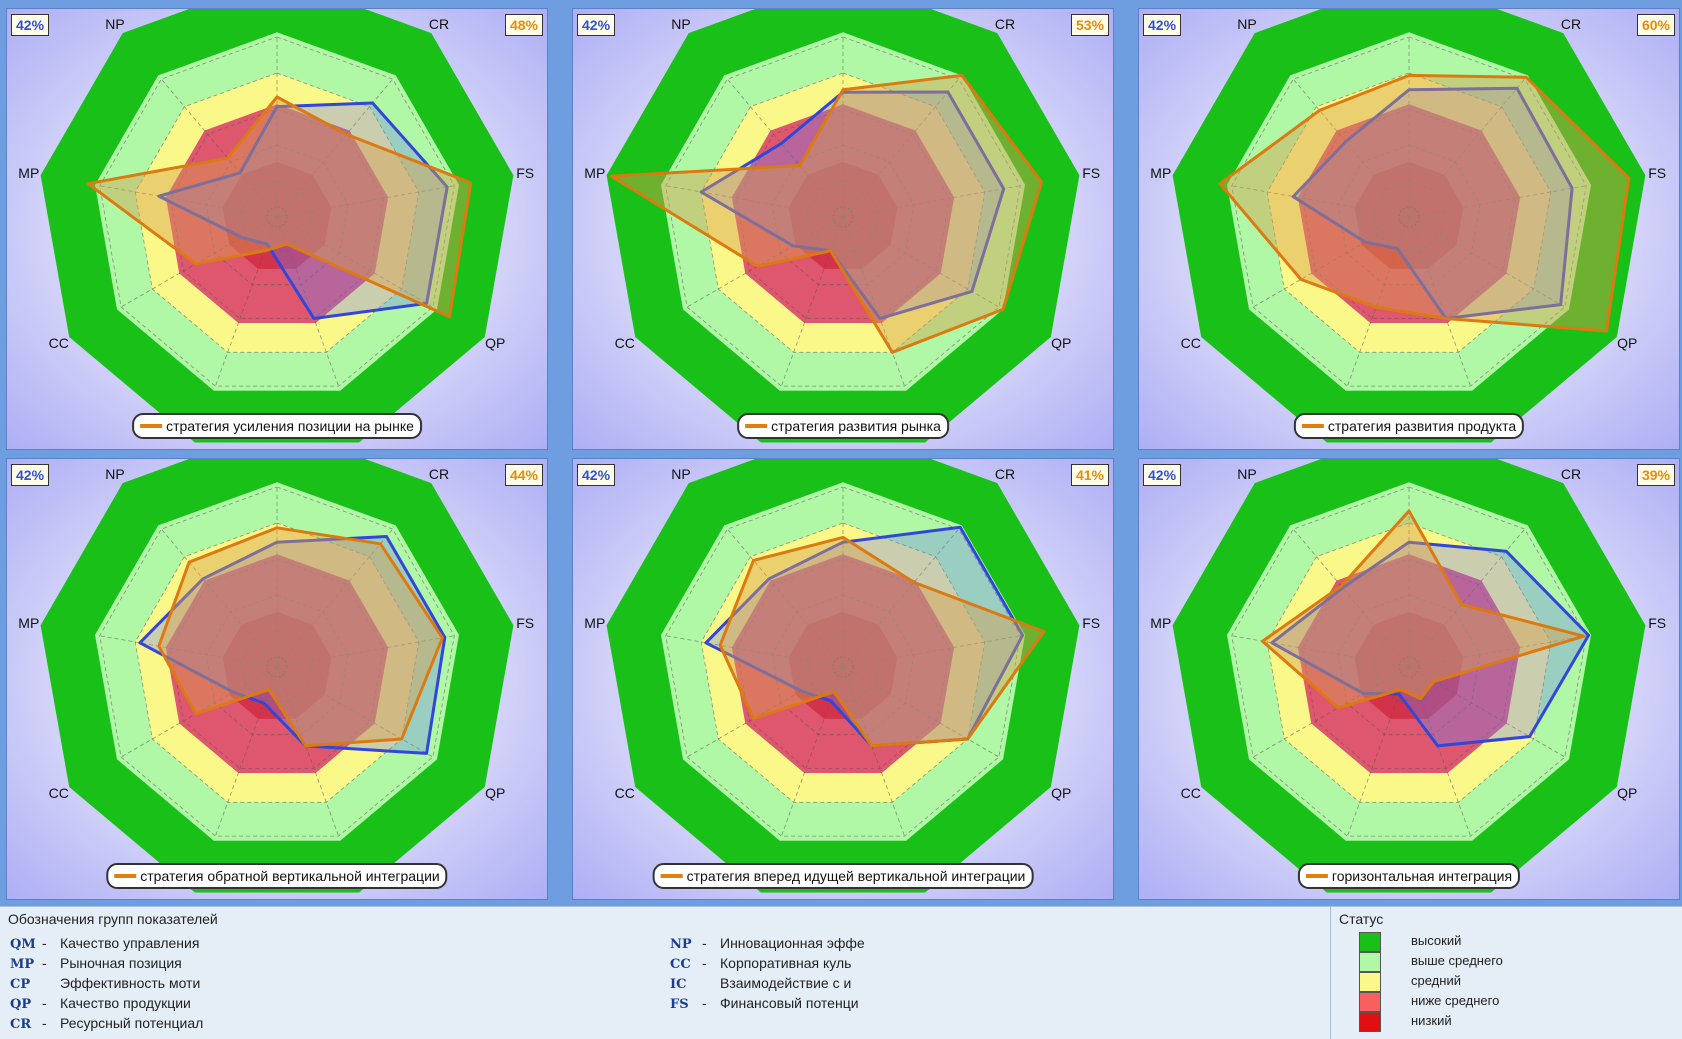 The height and width of the screenshot is (1039, 1682). What do you see at coordinates (96, 963) in the screenshot?
I see `group-legend-item: MP - Рыночная позиция` at bounding box center [96, 963].